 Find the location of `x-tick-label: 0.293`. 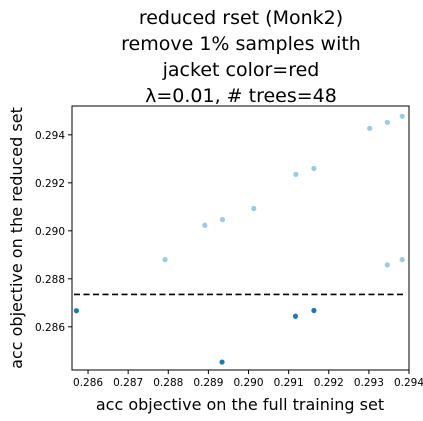

x-tick-label: 0.293 is located at coordinates (369, 383).